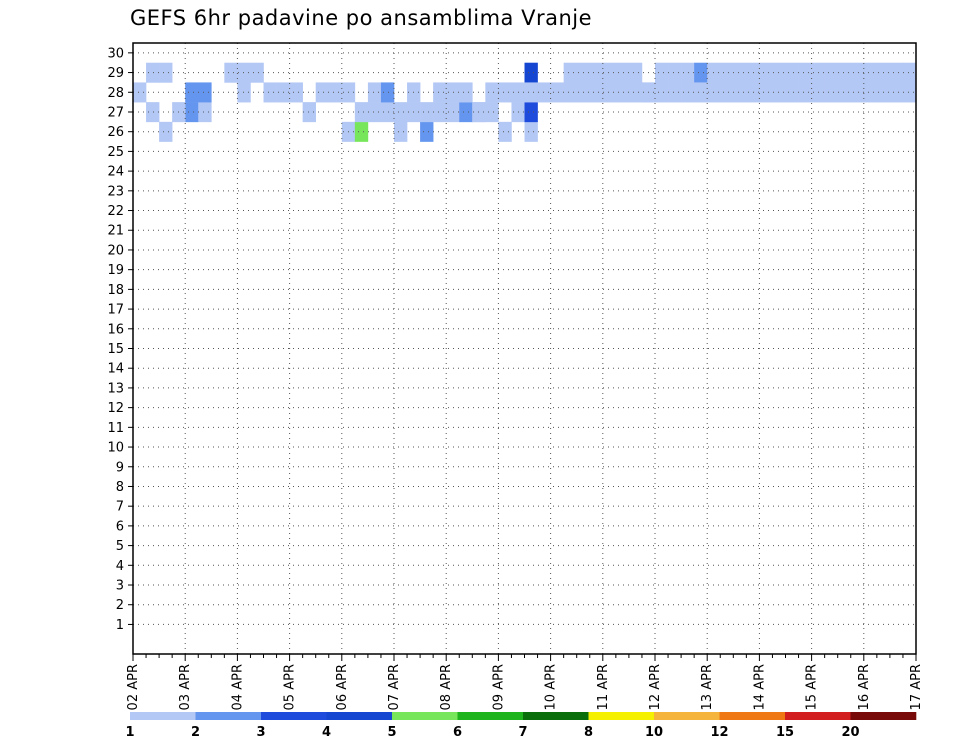 The height and width of the screenshot is (742, 960). I want to click on chart-title: GEFS 6hr padavine po ansamblima Vranje, so click(361, 18).